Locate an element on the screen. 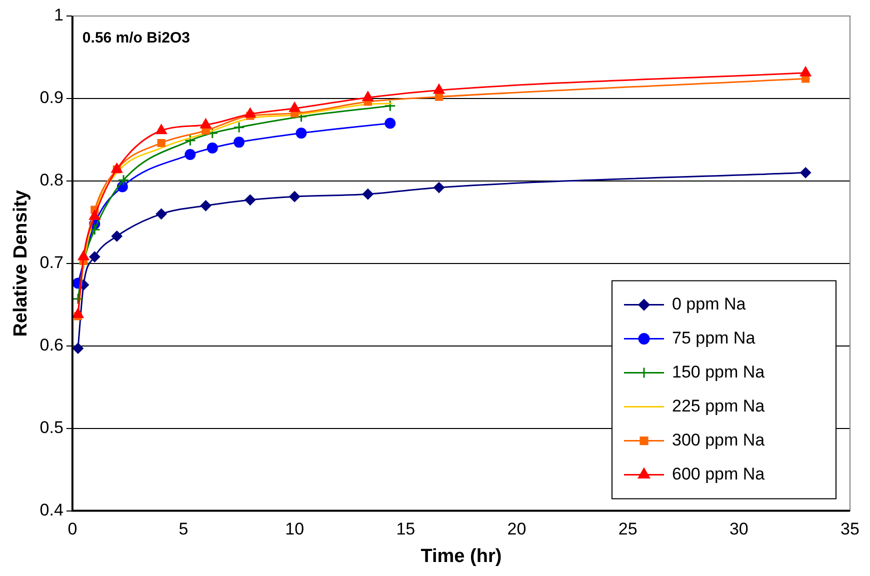 This screenshot has height=576, width=870. y-tick-label: 0.8 is located at coordinates (52, 180).